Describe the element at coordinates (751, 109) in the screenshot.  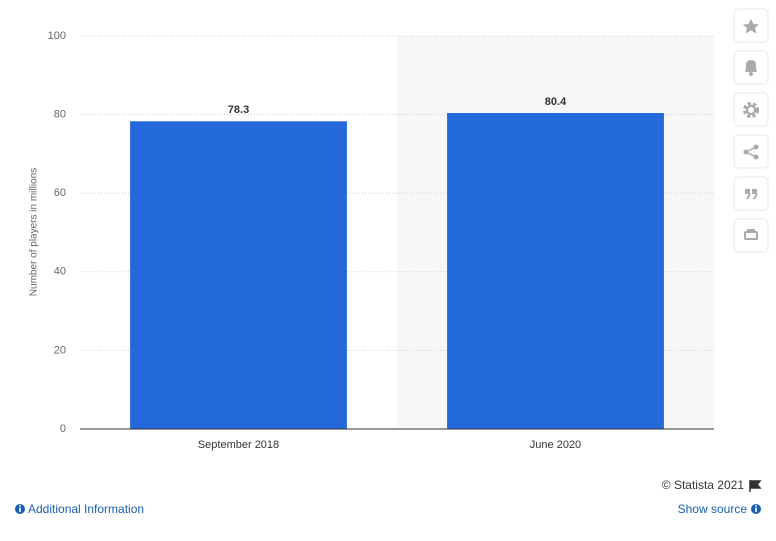
I see `settings-button` at that location.